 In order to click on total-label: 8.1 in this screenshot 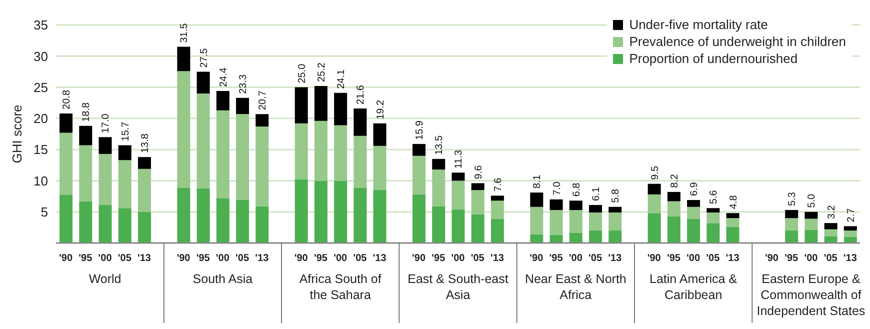, I will do `click(538, 181)`.